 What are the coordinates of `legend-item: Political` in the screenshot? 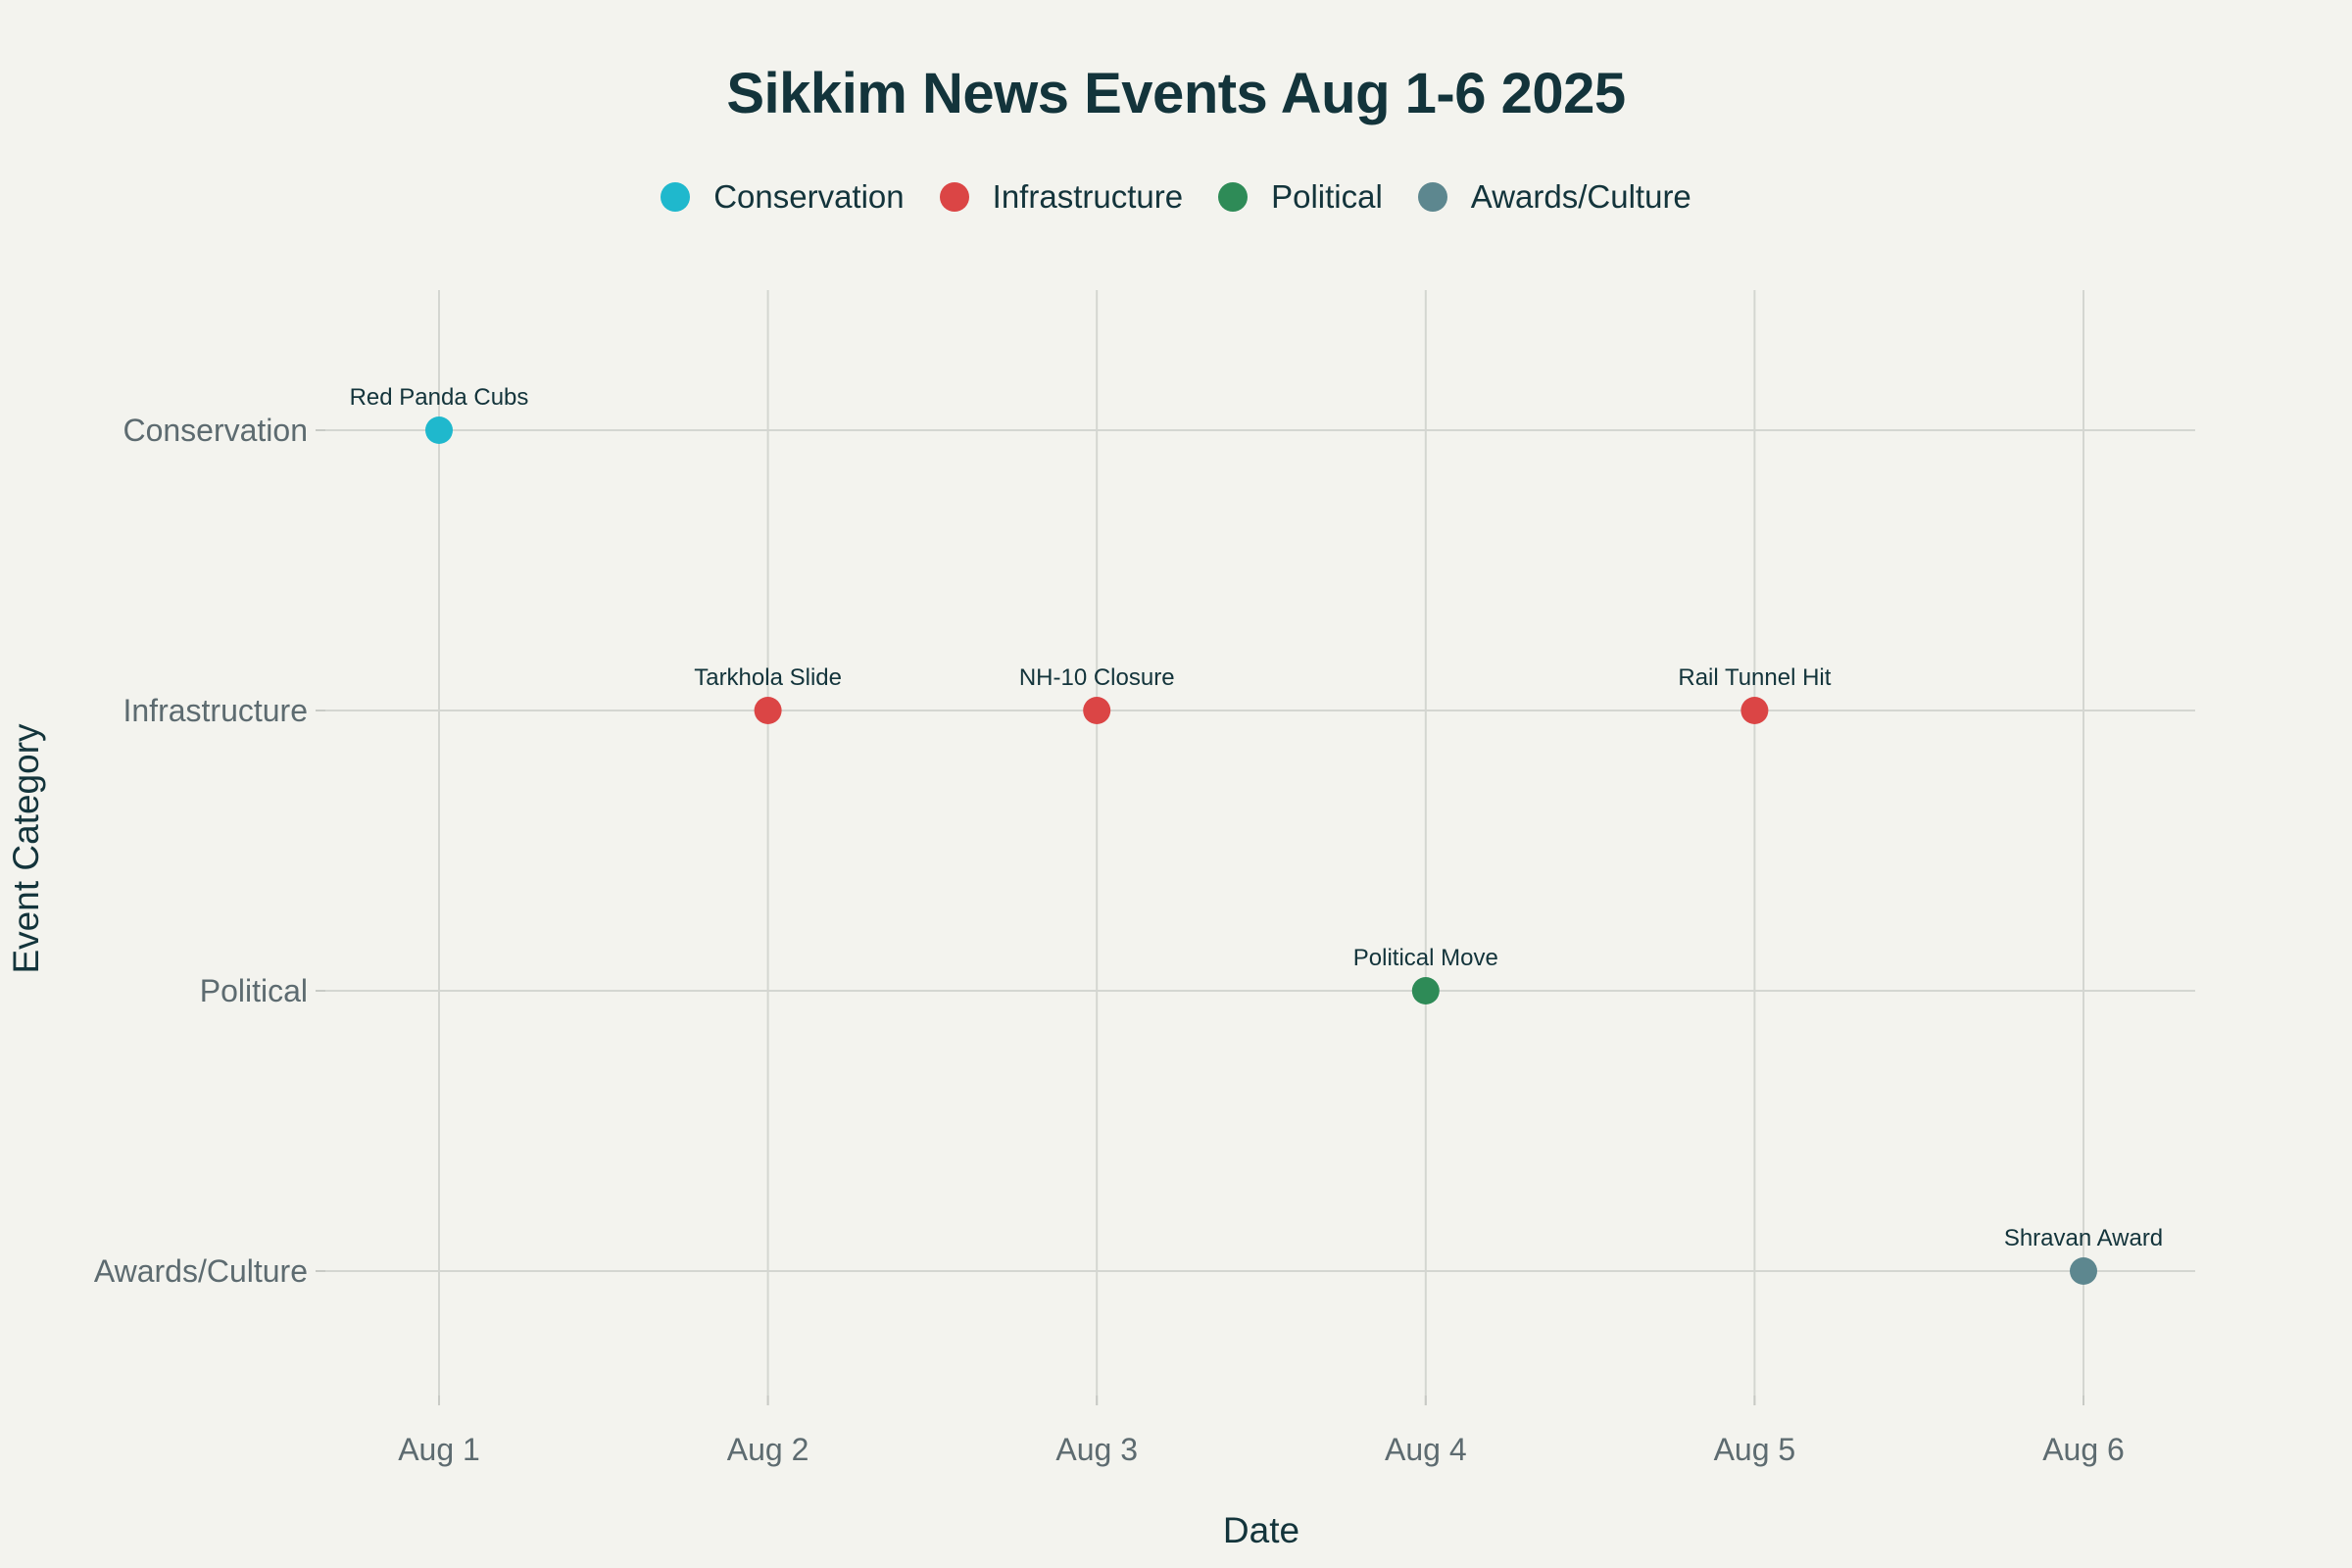 It's located at (1300, 197).